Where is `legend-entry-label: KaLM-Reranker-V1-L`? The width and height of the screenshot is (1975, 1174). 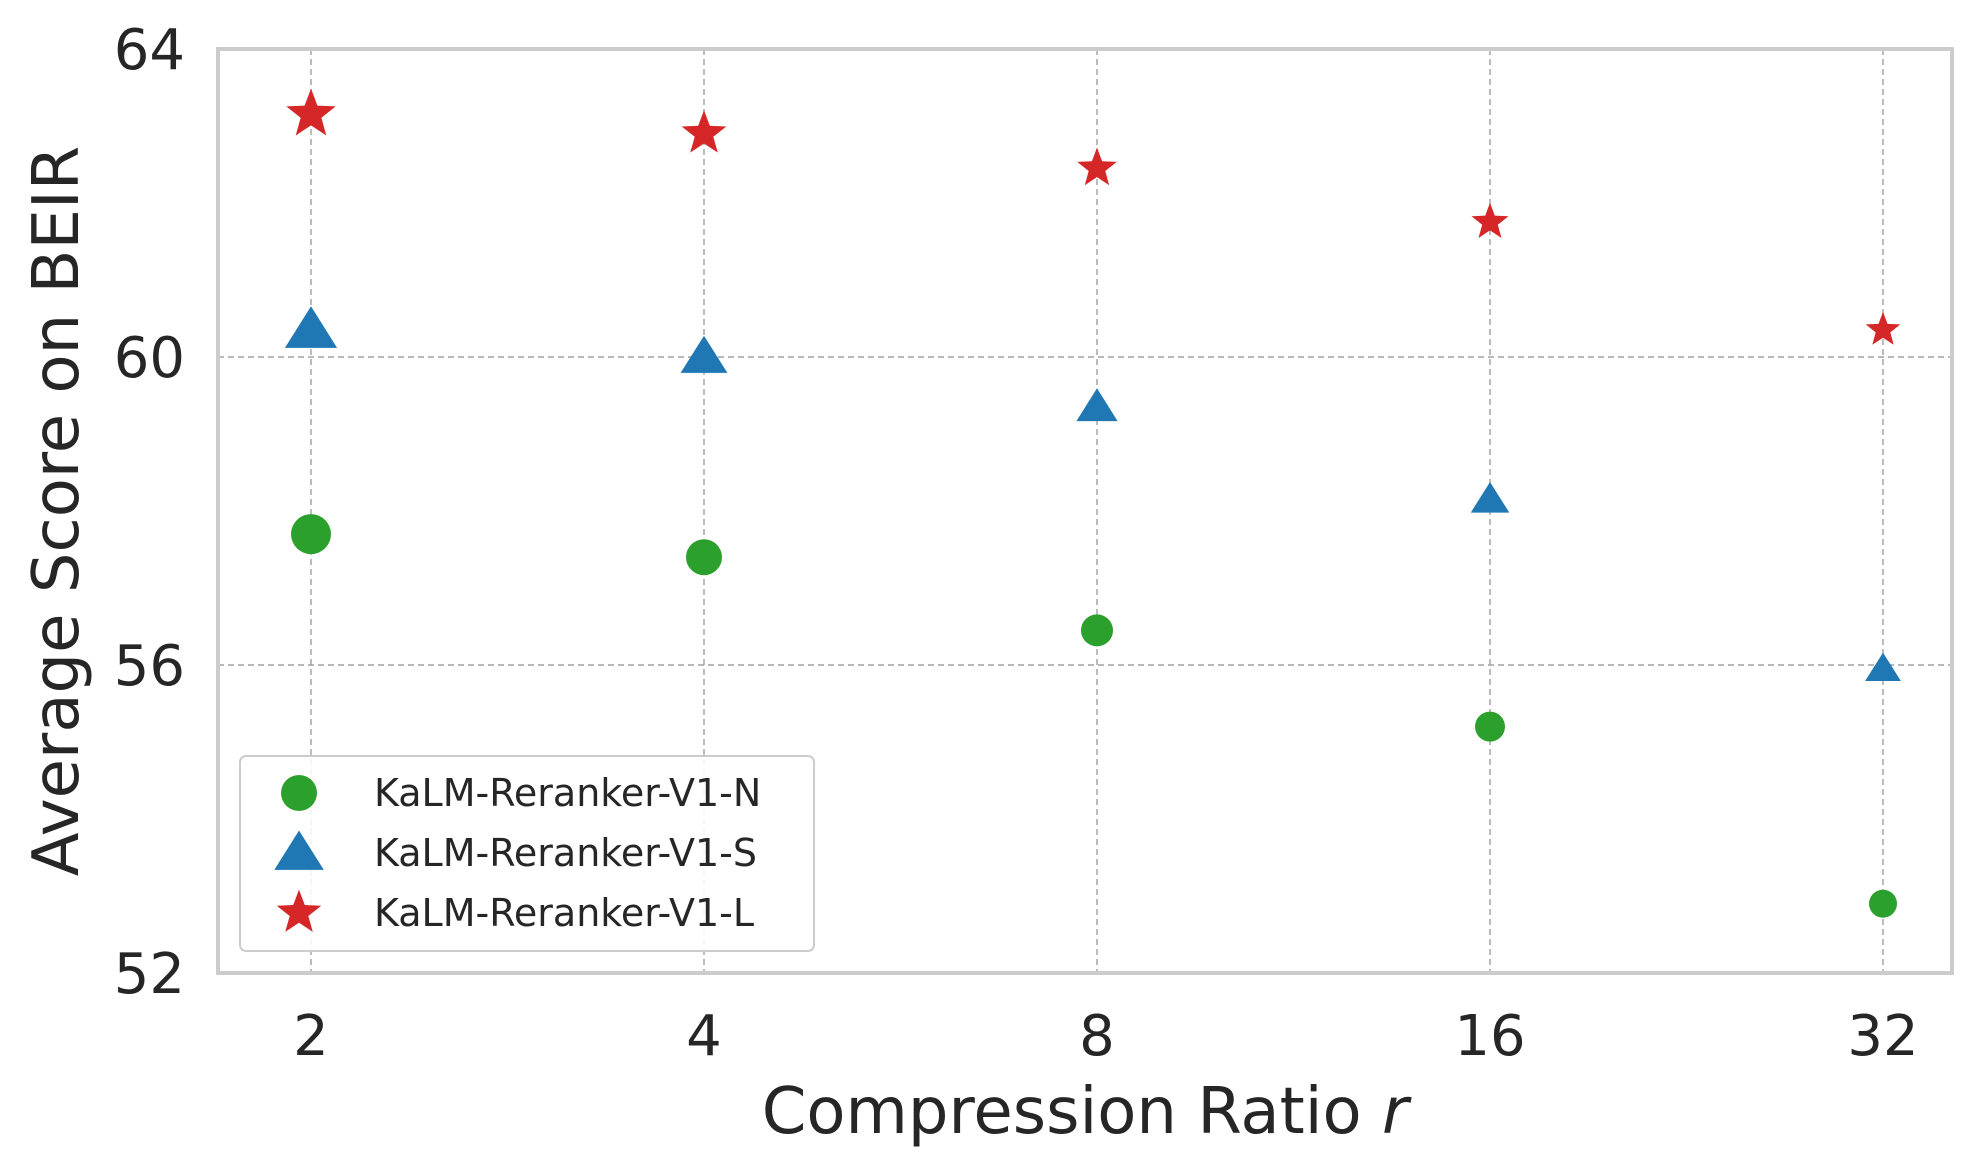 legend-entry-label: KaLM-Reranker-V1-L is located at coordinates (564, 913).